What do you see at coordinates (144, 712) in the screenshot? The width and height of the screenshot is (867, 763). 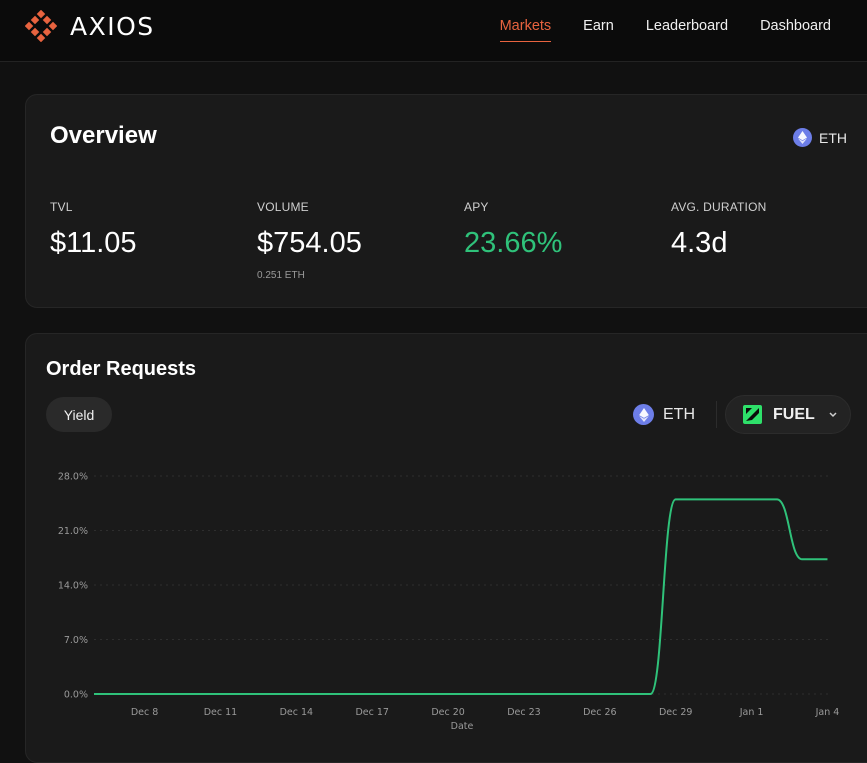 I see `x-tick-label: Dec 8` at bounding box center [144, 712].